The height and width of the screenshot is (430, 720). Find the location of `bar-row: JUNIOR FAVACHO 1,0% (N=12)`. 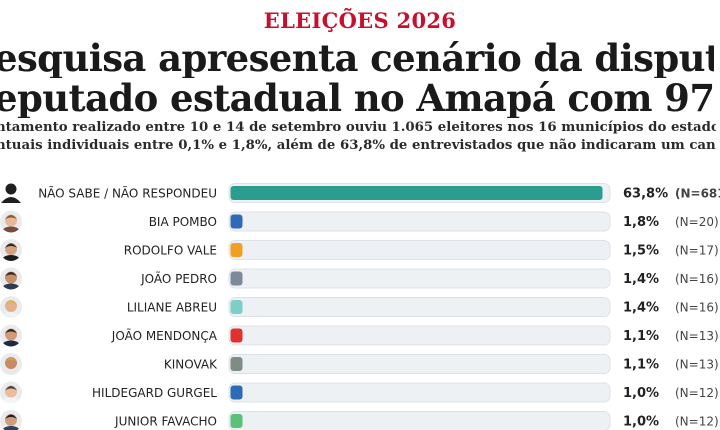

bar-row: JUNIOR FAVACHO 1,0% (N=12) is located at coordinates (359, 420).